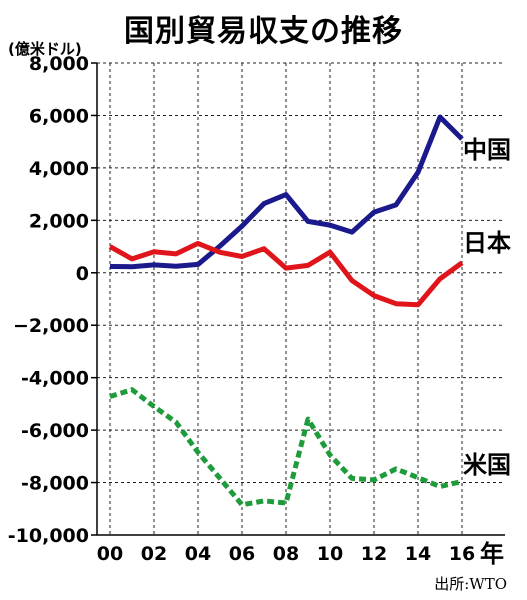 The height and width of the screenshot is (600, 527). What do you see at coordinates (110, 554) in the screenshot?
I see `x-tick-label: 00` at bounding box center [110, 554].